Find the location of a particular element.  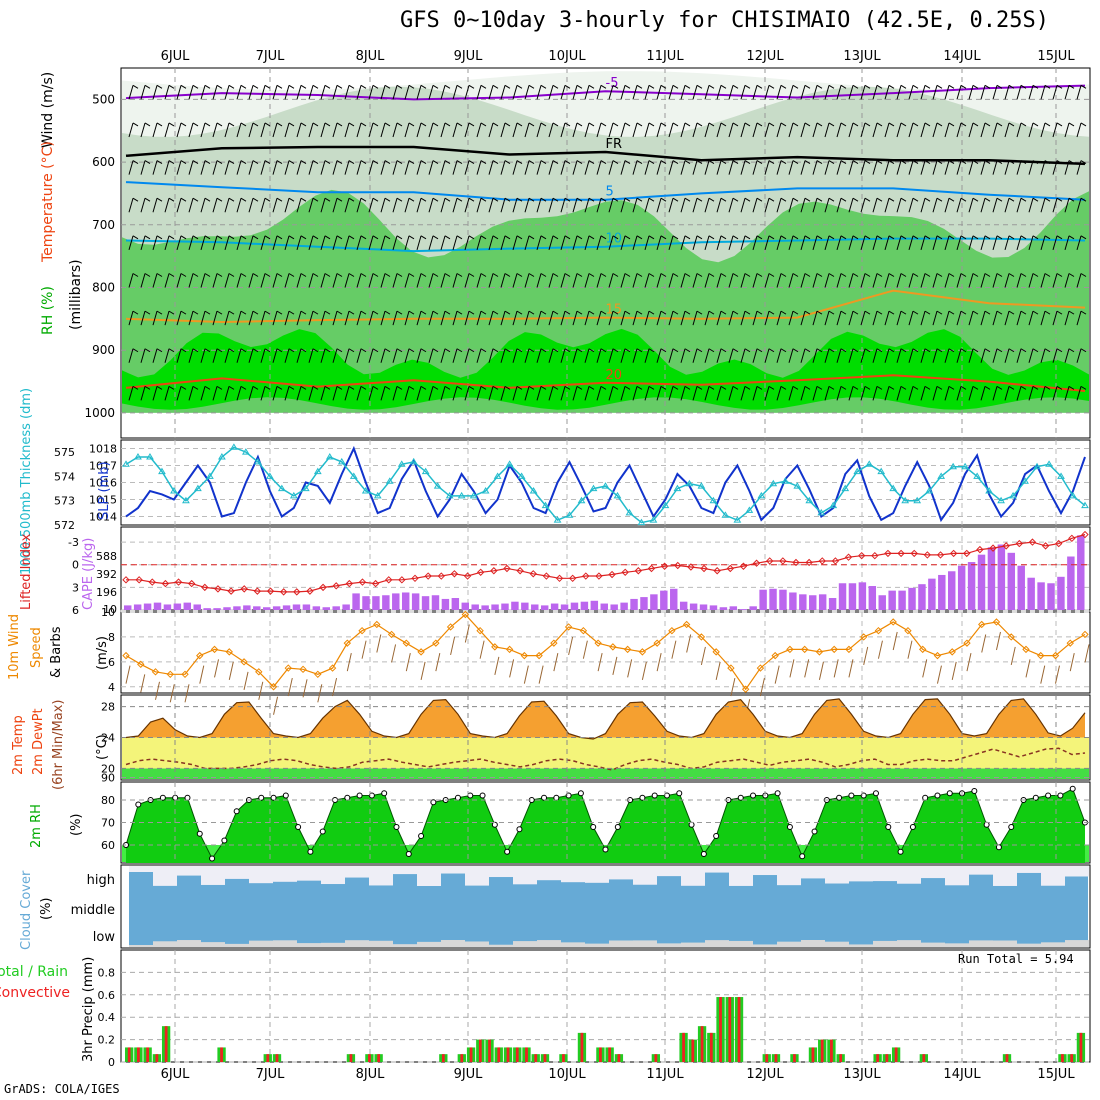

temp-band-green is located at coordinates (605, 773).